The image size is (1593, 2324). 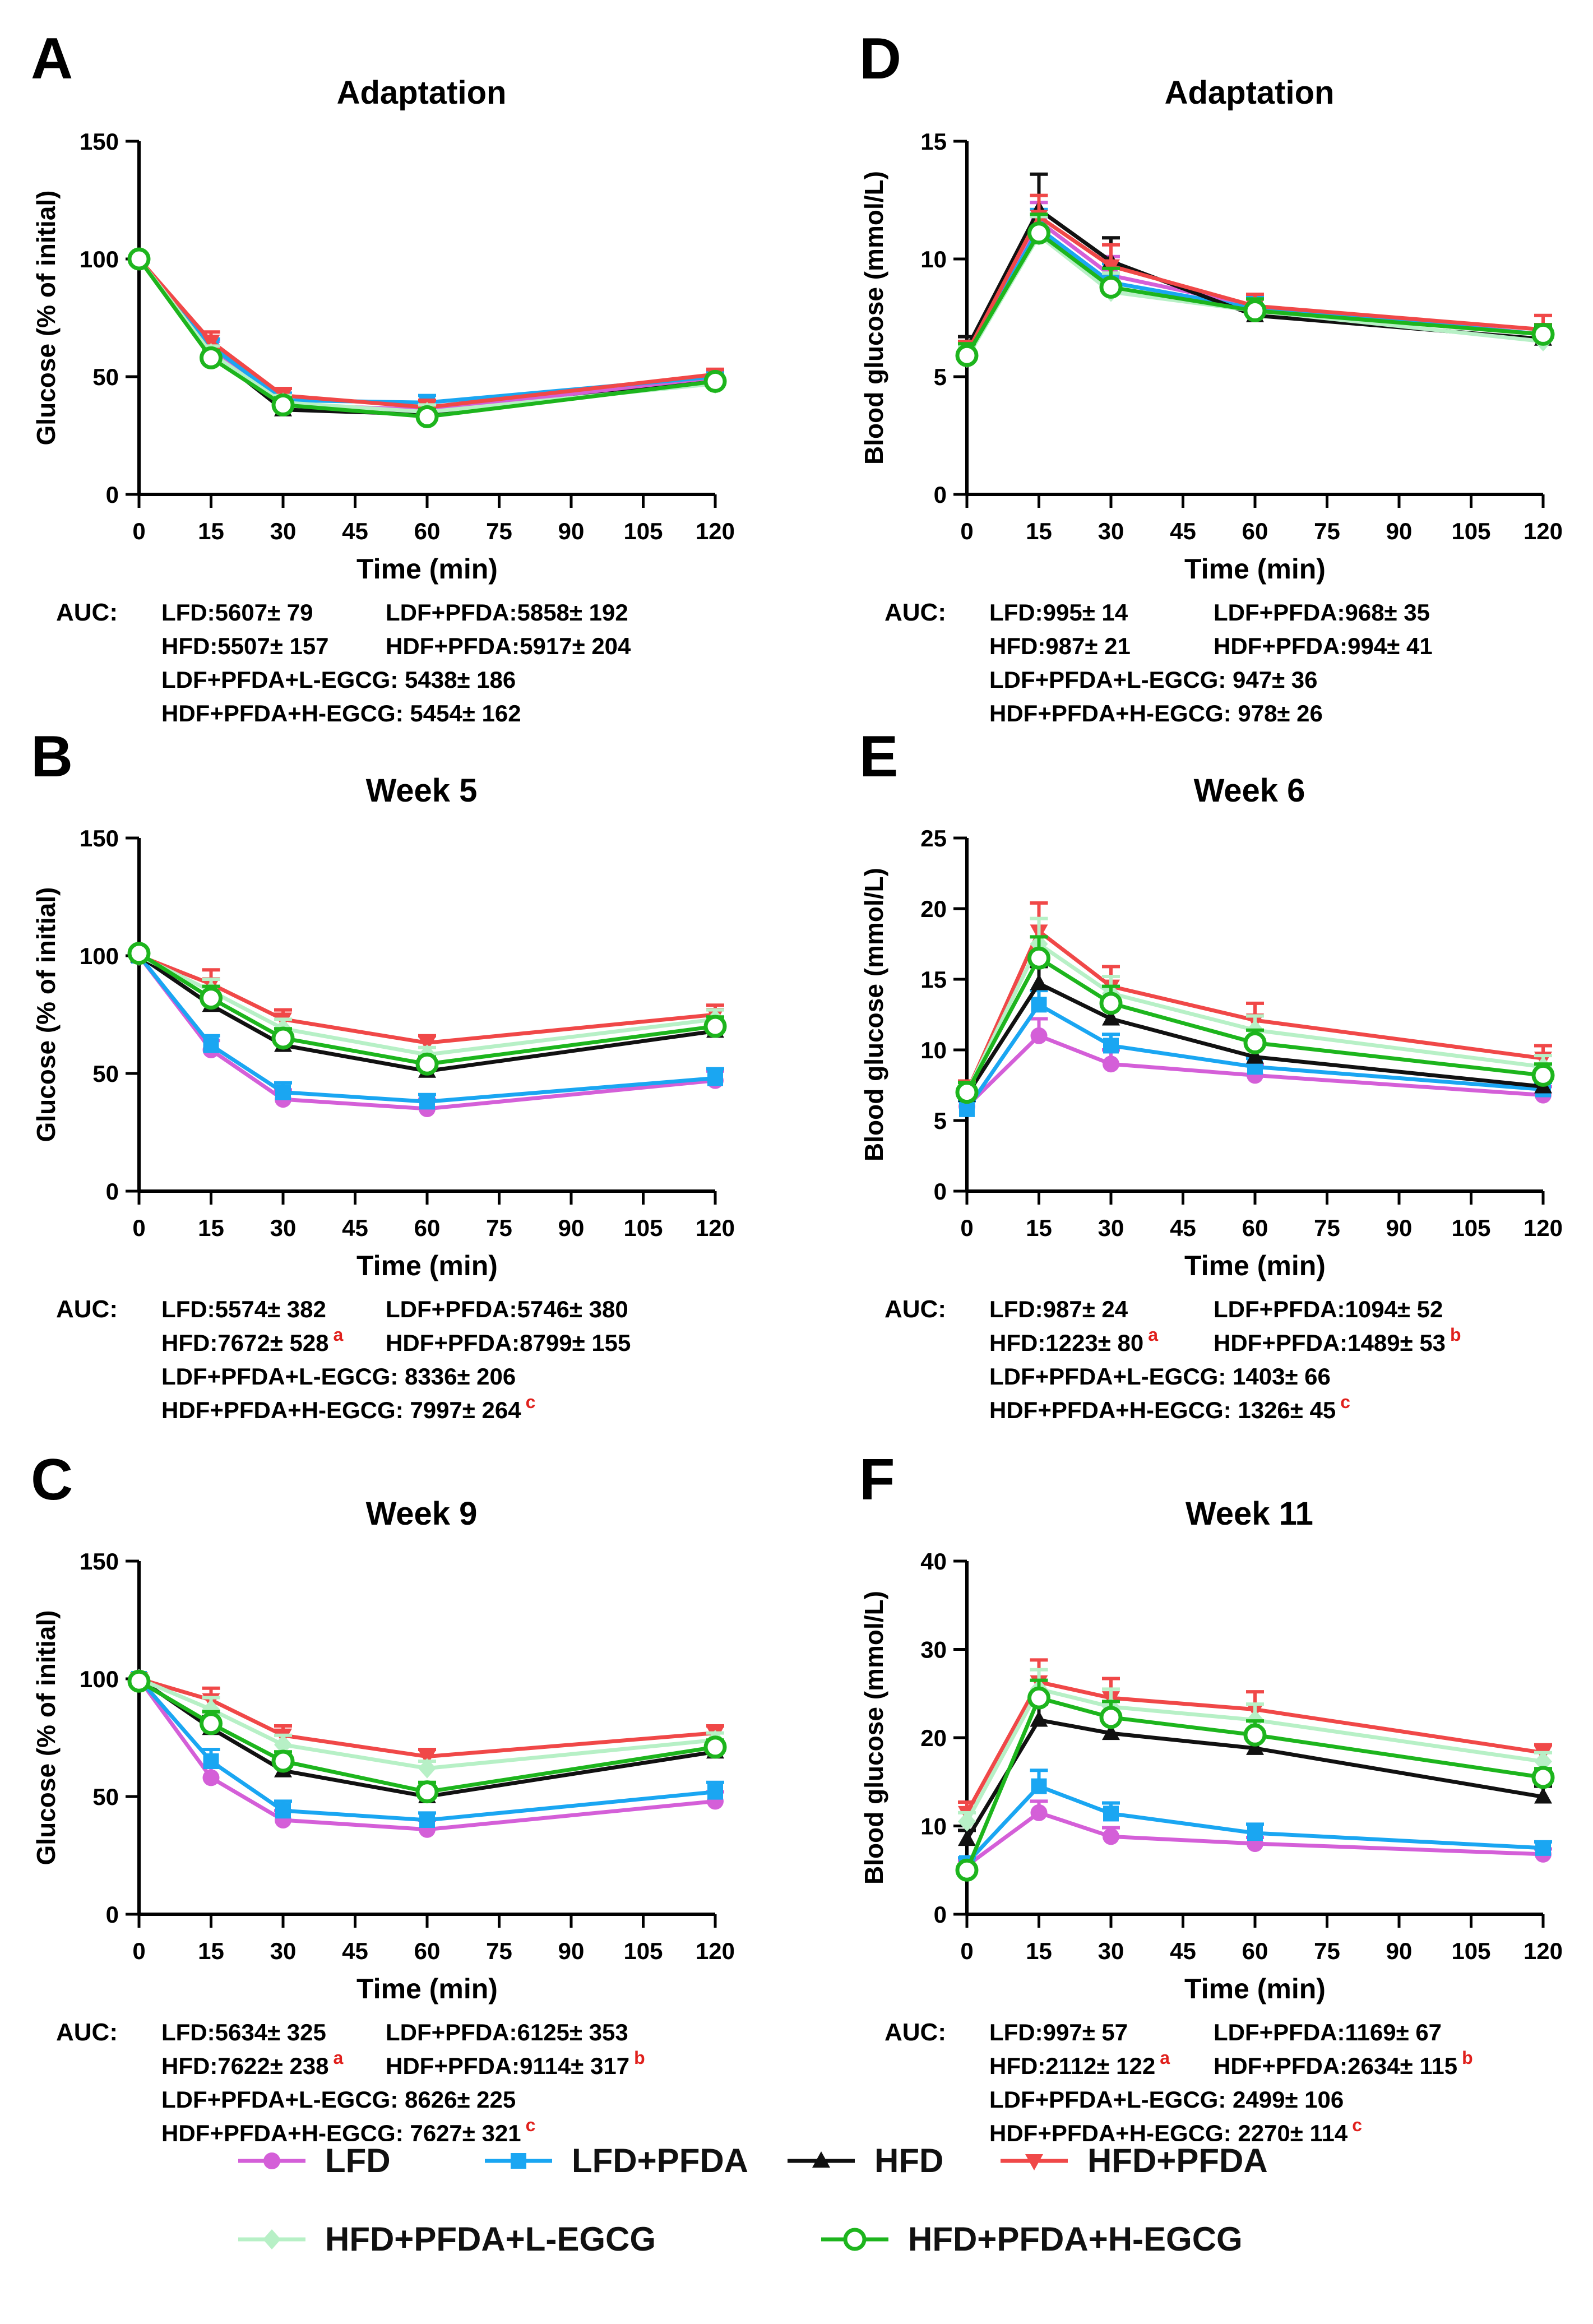 I want to click on auc-value: HFD:987± 21, so click(x=1060, y=646).